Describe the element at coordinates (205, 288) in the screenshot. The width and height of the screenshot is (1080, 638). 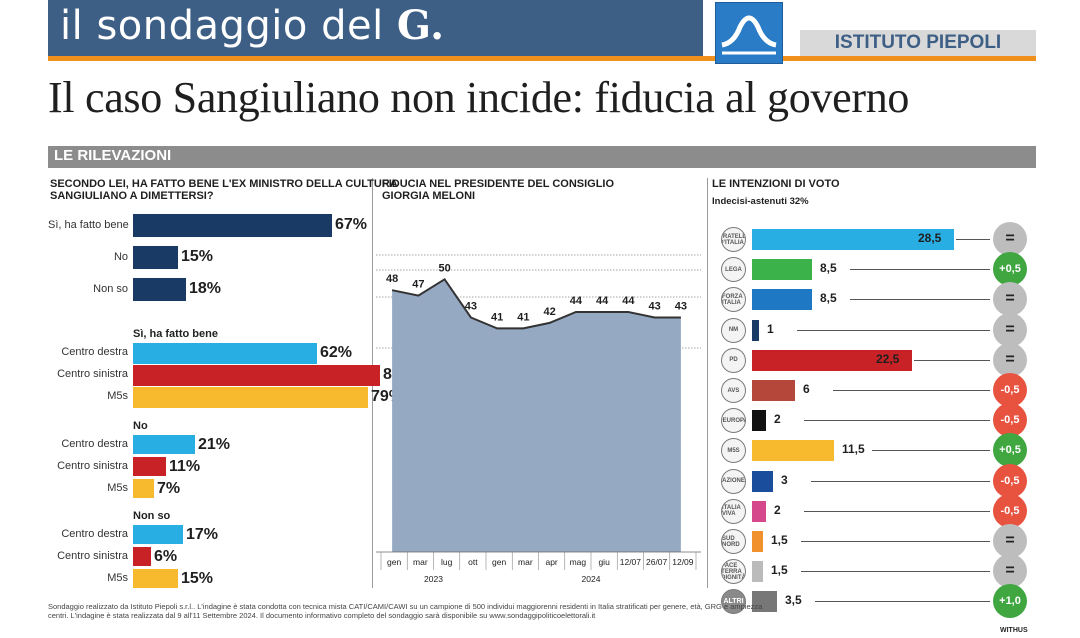
I see `bar-value-label: 18%` at that location.